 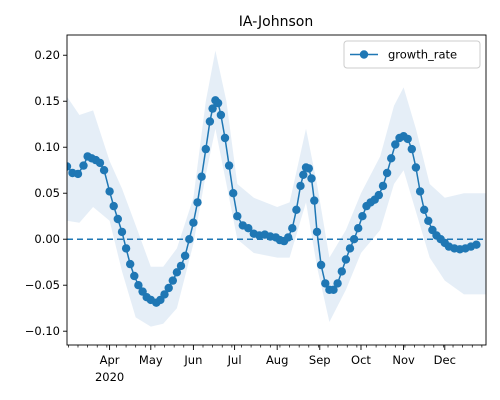 I want to click on y-tick-label: 0.20, so click(x=47, y=55).